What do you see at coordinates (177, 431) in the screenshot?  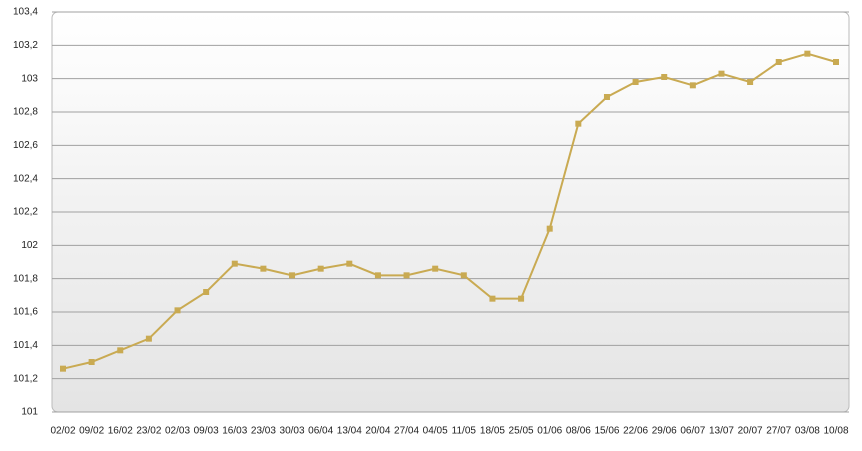 I see `x-tick-label: 02/03` at bounding box center [177, 431].